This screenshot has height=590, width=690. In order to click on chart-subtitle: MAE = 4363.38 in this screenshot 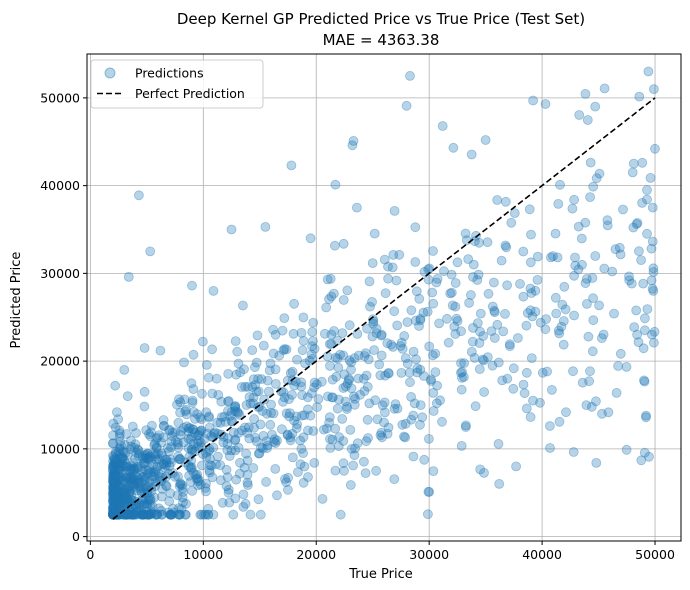, I will do `click(381, 40)`.